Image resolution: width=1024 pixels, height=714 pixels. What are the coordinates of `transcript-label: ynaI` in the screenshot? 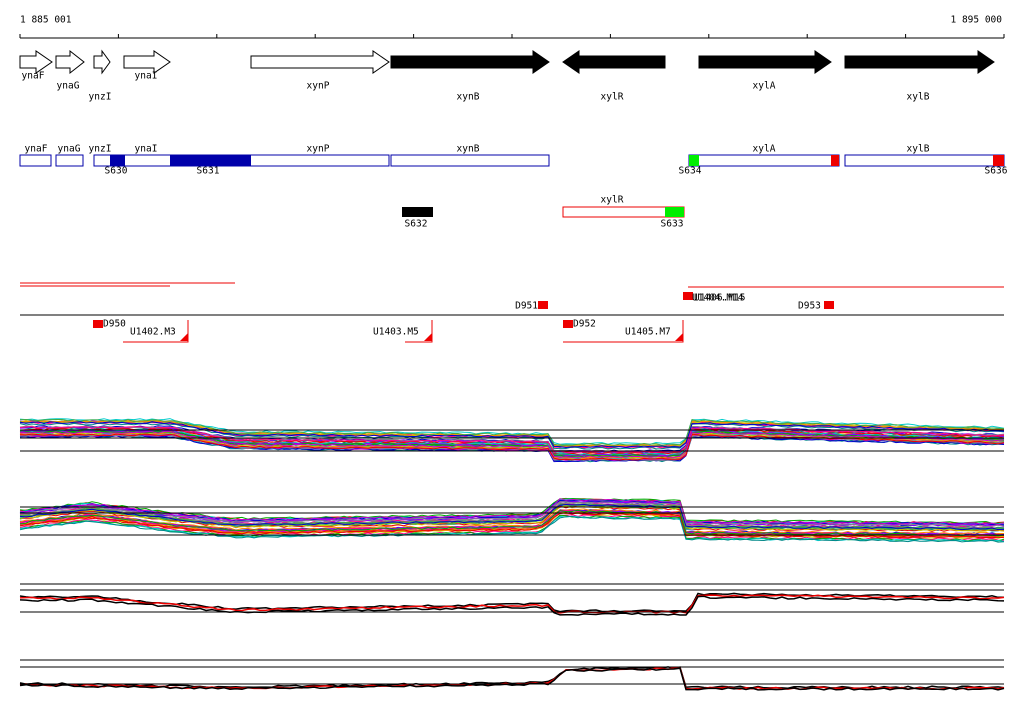 It's located at (146, 149).